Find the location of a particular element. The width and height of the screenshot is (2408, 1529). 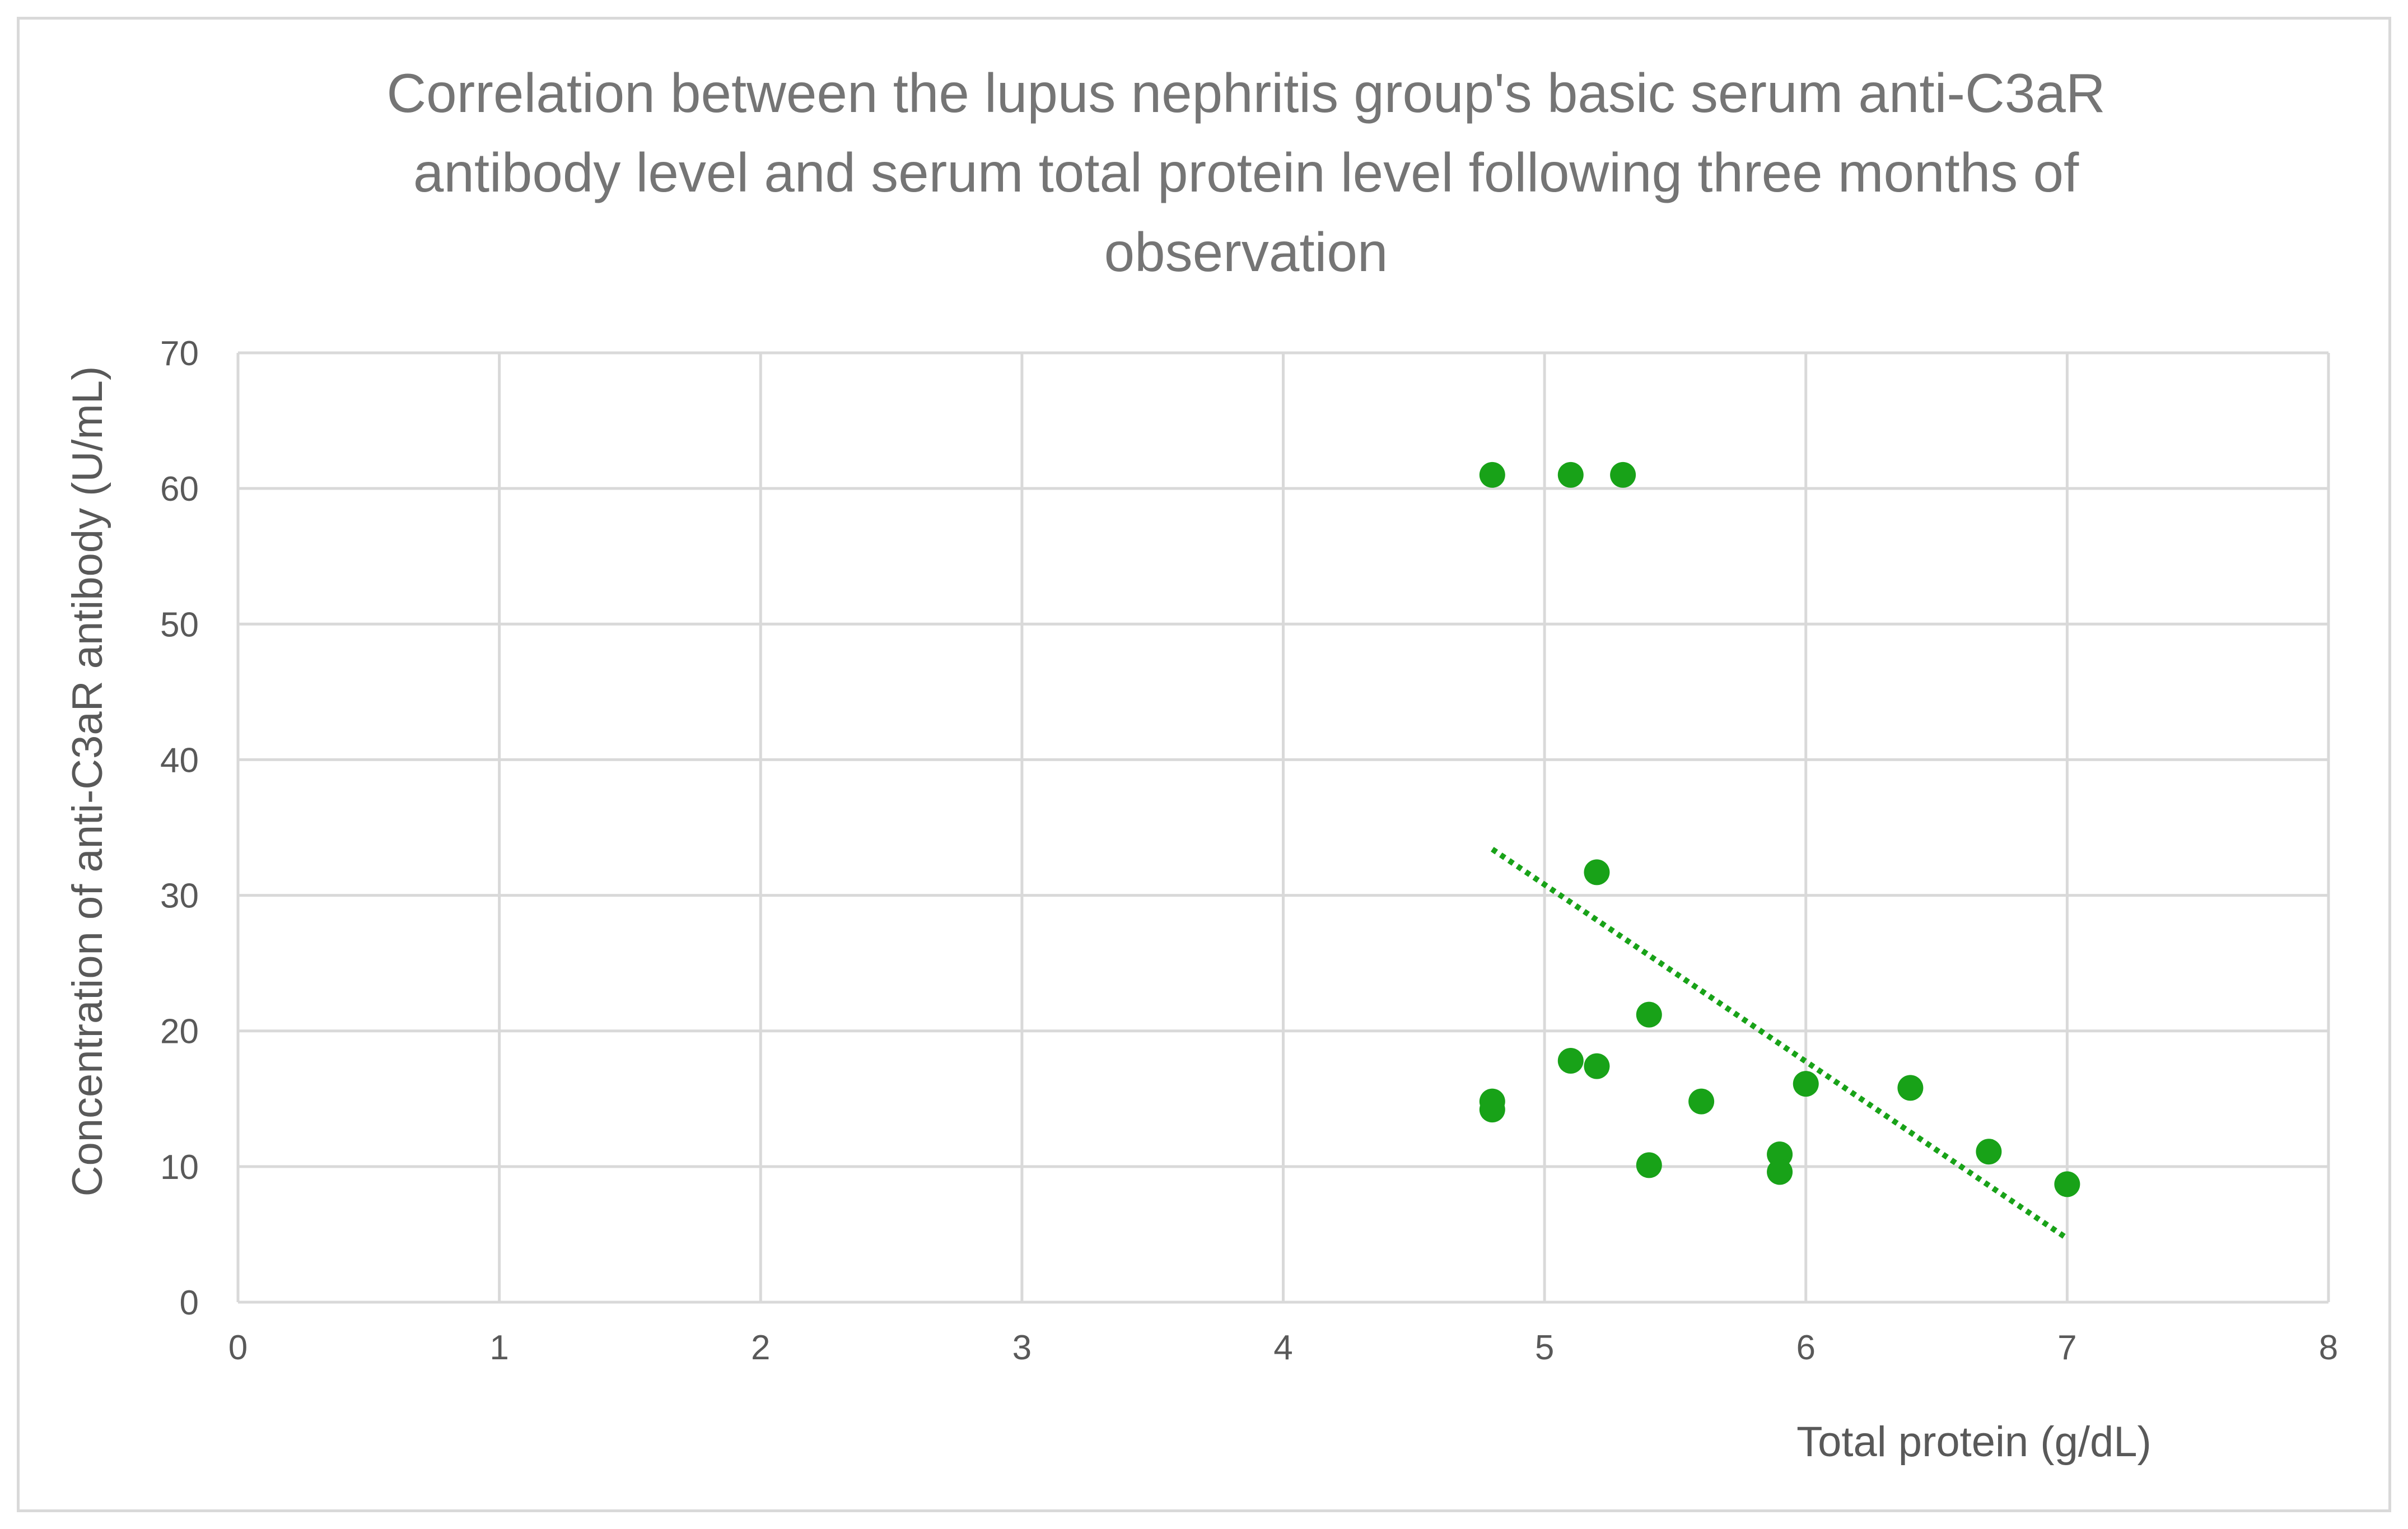

y-tick-label: 30 is located at coordinates (179, 896).